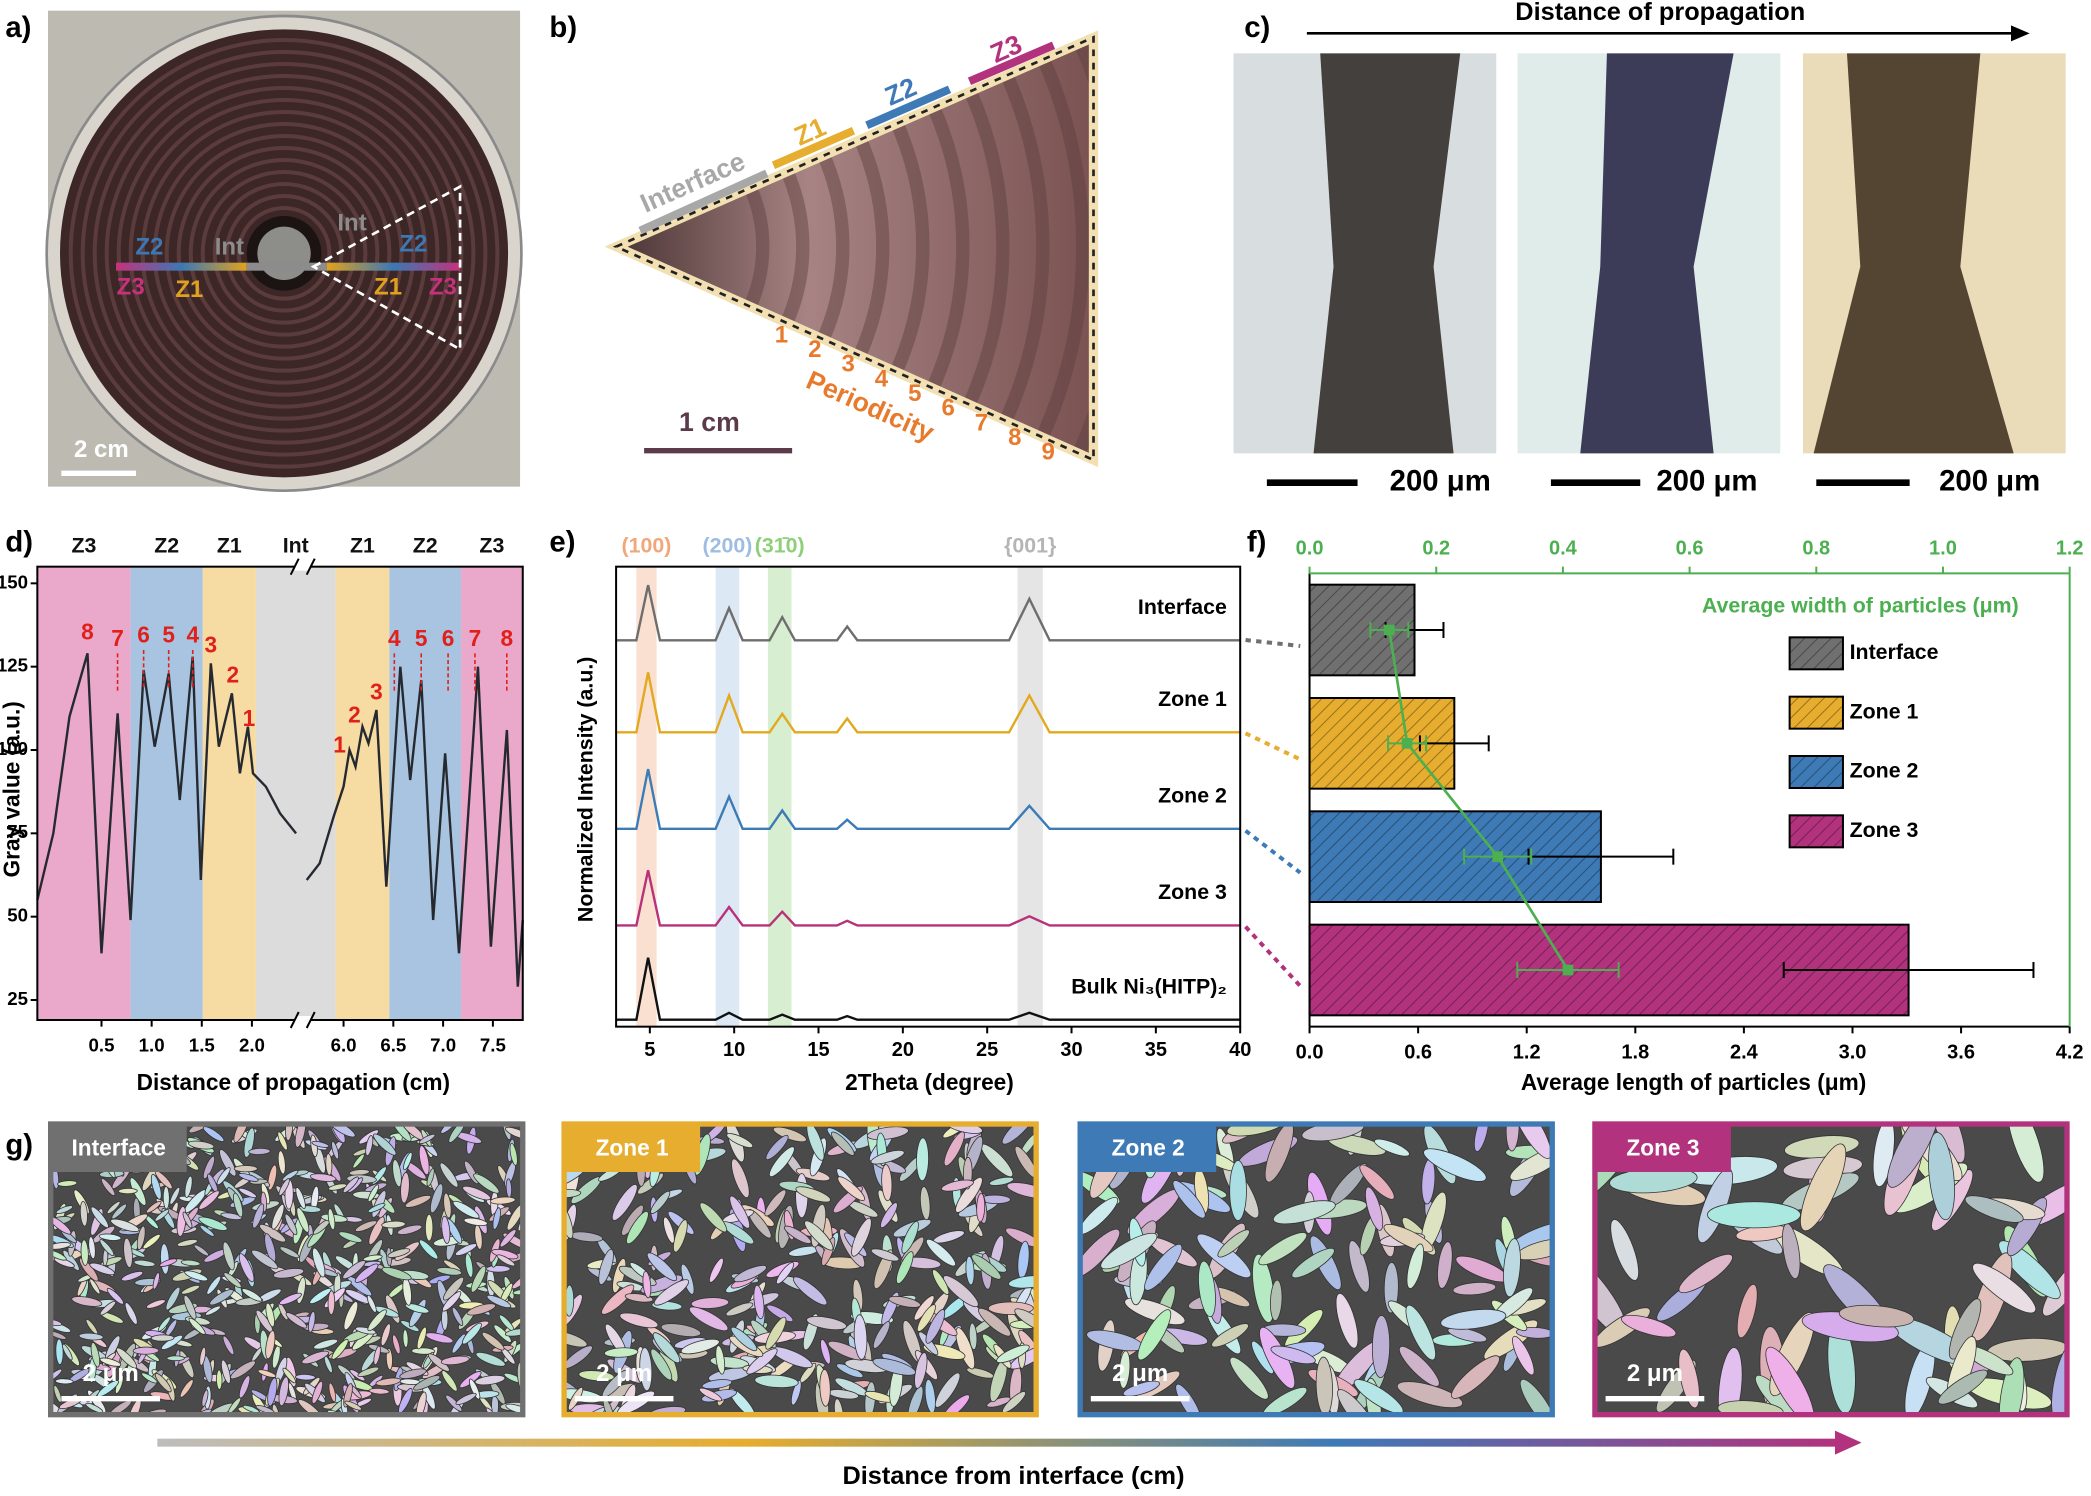 The image size is (2091, 1496). I want to click on region-label: Z2, so click(425, 545).